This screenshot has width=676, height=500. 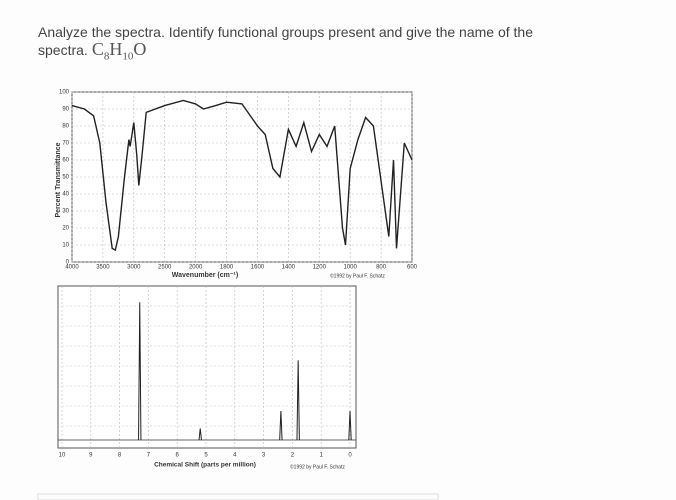 What do you see at coordinates (165, 268) in the screenshot?
I see `x-tick-label: 2500` at bounding box center [165, 268].